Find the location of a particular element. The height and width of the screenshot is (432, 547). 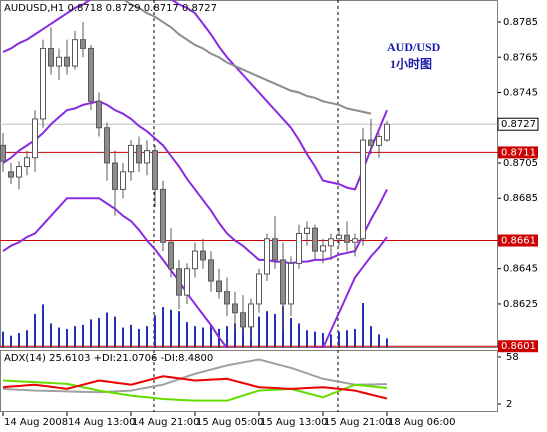

last-price-box is located at coordinates (518, 124).